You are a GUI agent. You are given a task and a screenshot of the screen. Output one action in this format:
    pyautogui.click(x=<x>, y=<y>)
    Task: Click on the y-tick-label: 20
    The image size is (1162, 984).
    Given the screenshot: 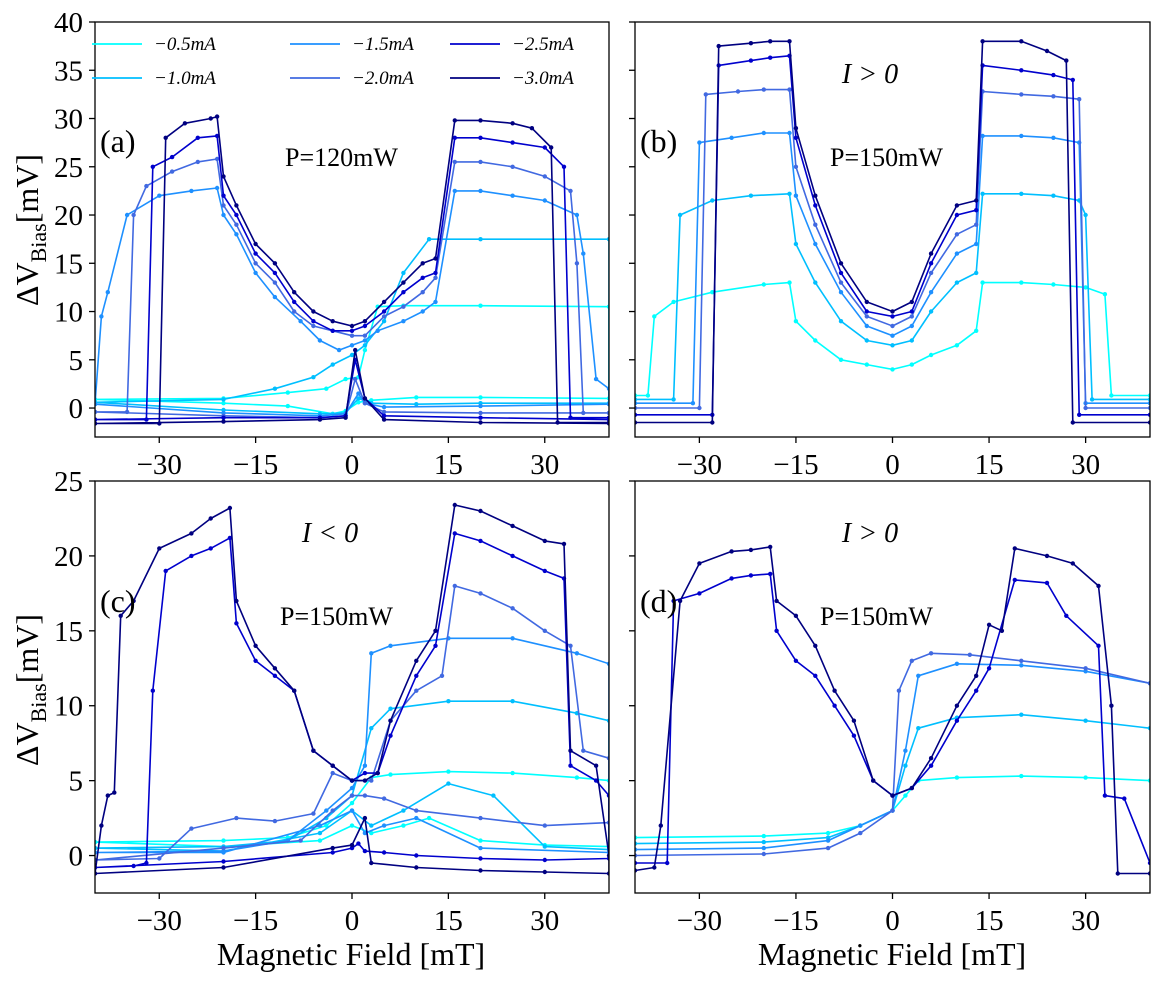 What is the action you would take?
    pyautogui.click(x=68, y=557)
    